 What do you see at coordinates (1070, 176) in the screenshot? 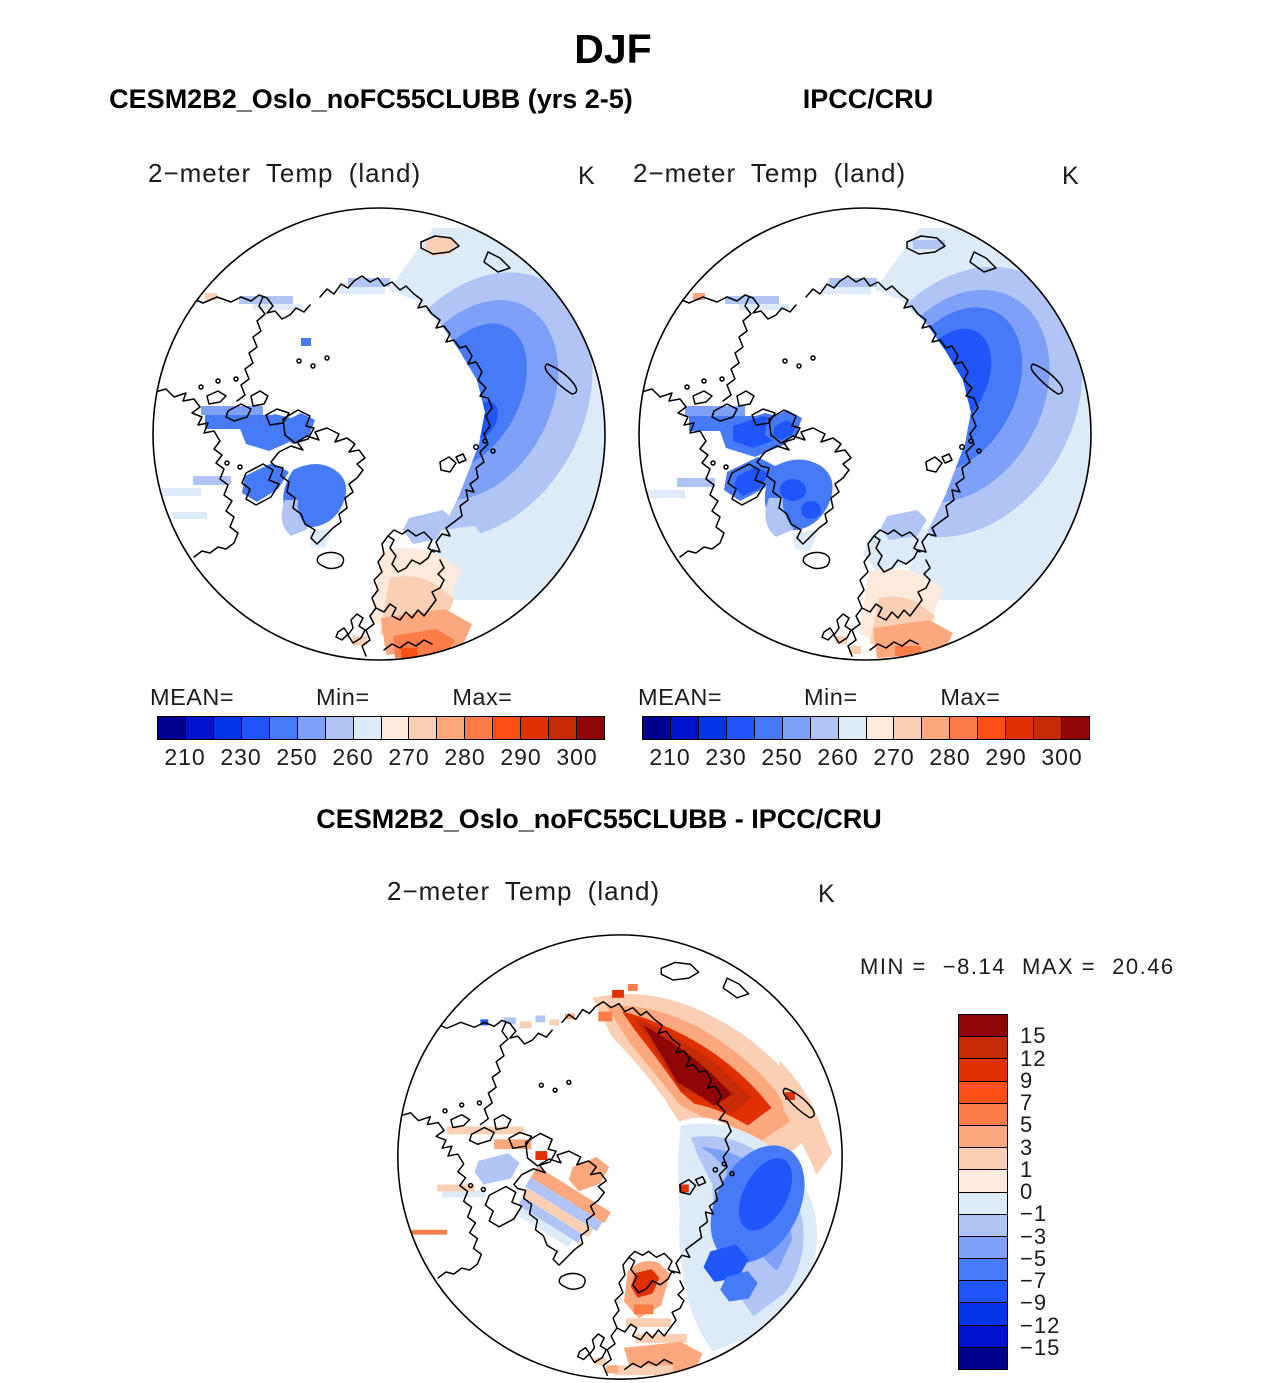
I see `obs-units-label: K` at bounding box center [1070, 176].